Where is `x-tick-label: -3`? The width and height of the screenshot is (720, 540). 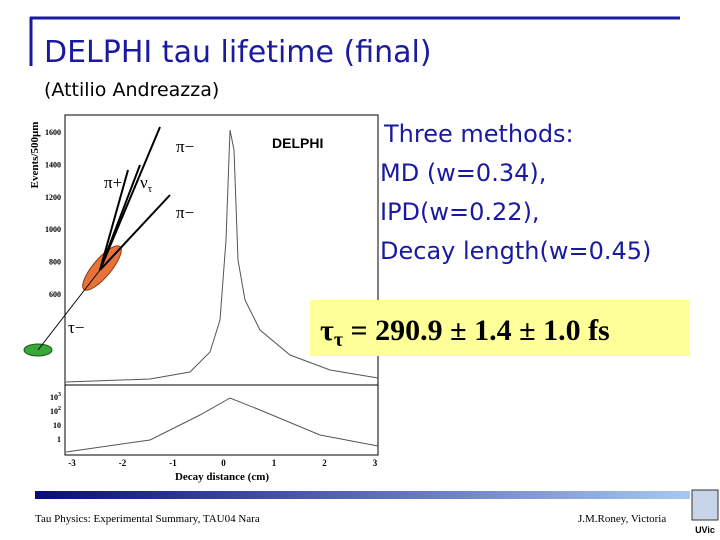
x-tick-label: -3 is located at coordinates (72, 463).